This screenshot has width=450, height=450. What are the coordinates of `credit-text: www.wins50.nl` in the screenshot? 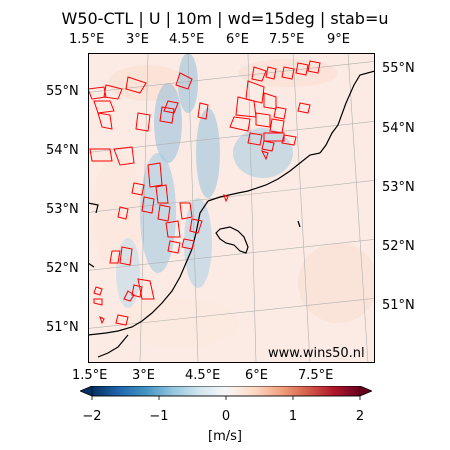 It's located at (316, 353).